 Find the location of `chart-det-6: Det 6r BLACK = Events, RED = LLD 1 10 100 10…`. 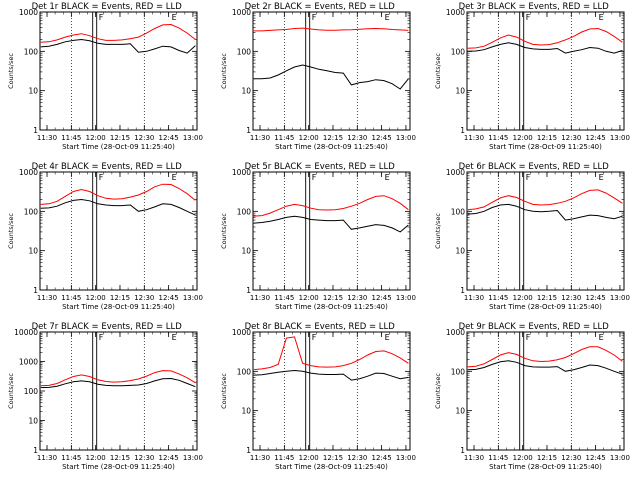

chart-det-6: Det 6r BLACK = Events, RED = LLD 1 10 100 10… is located at coordinates (532, 236).